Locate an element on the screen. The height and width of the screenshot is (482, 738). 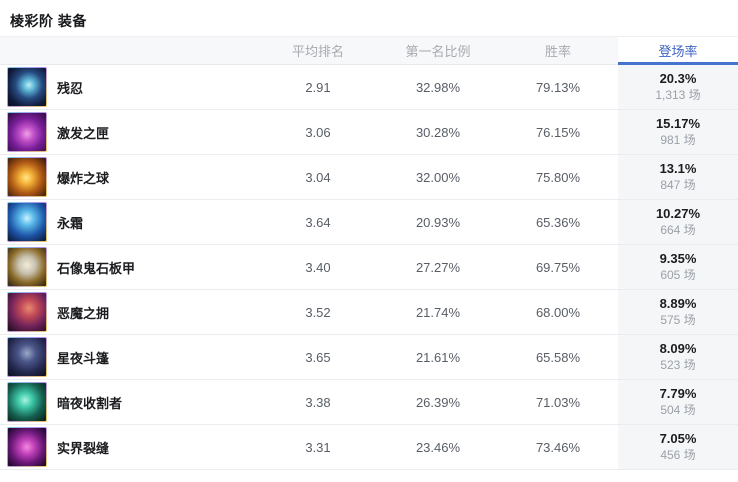
pick-rate-cell: 20.3% 1,313 场 is located at coordinates (678, 87).